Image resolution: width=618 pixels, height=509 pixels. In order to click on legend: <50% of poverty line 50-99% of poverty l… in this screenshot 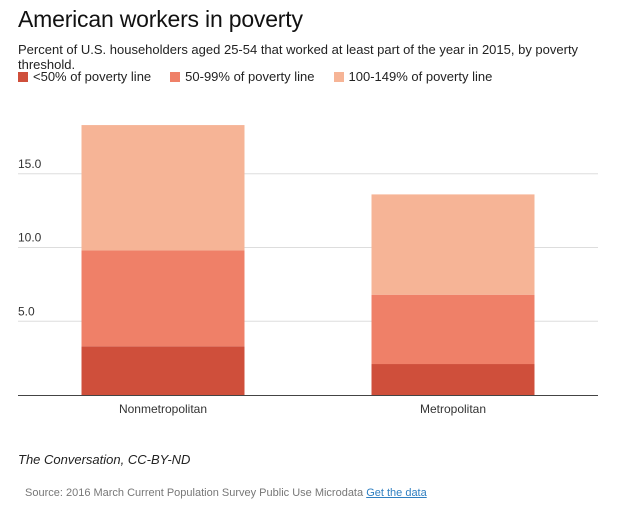, I will do `click(264, 76)`.